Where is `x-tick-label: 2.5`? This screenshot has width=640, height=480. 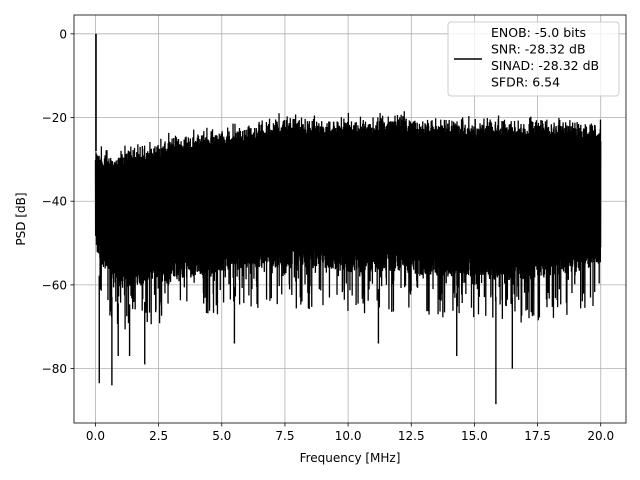
x-tick-label: 2.5 is located at coordinates (158, 436).